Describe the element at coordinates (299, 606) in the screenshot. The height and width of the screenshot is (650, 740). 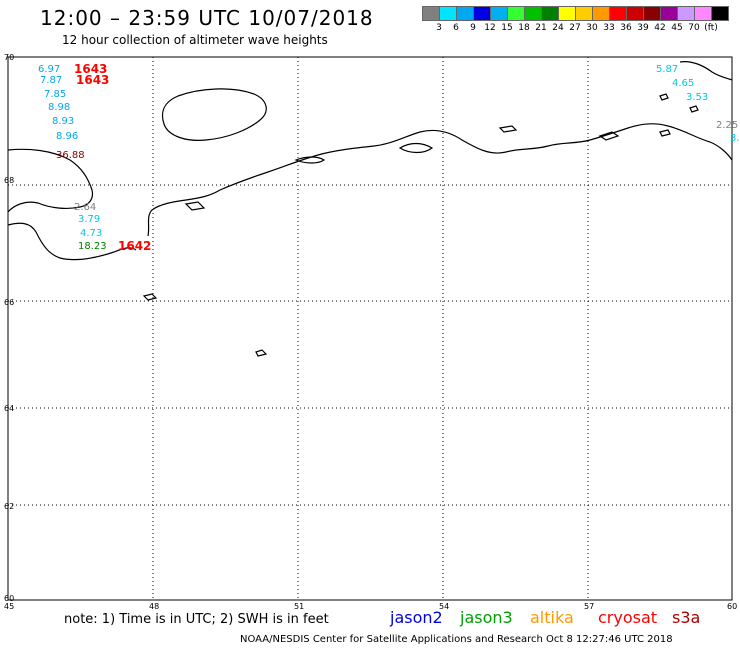
I see `lon-tick-51: 51` at that location.